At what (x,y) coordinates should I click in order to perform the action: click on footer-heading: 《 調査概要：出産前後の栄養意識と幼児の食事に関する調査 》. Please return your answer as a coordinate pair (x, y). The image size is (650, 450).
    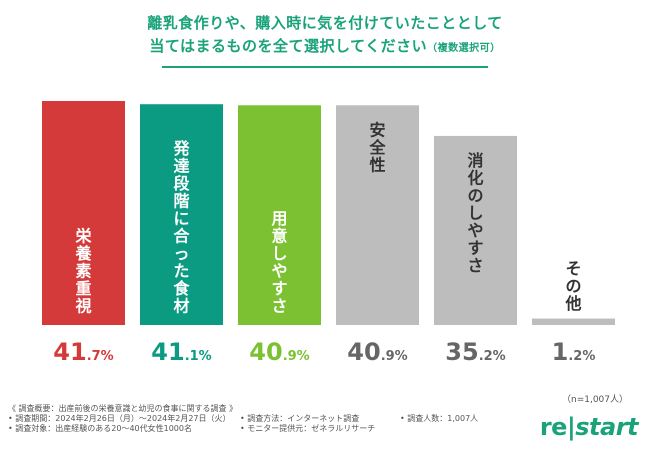
    Looking at the image, I should click on (123, 408).